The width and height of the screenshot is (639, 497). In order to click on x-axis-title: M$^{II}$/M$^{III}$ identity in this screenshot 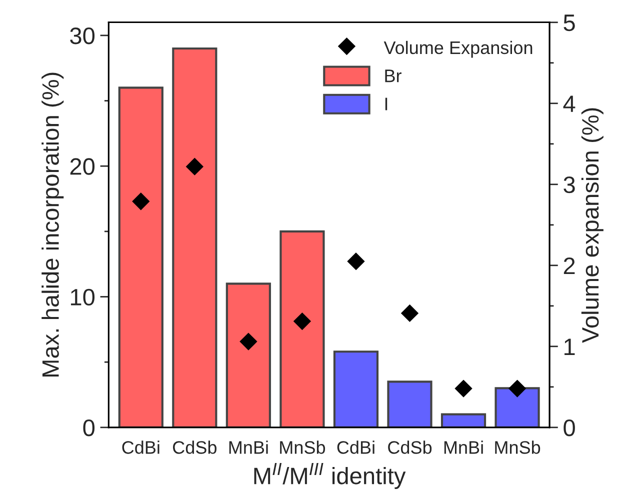, I will do `click(330, 476)`.